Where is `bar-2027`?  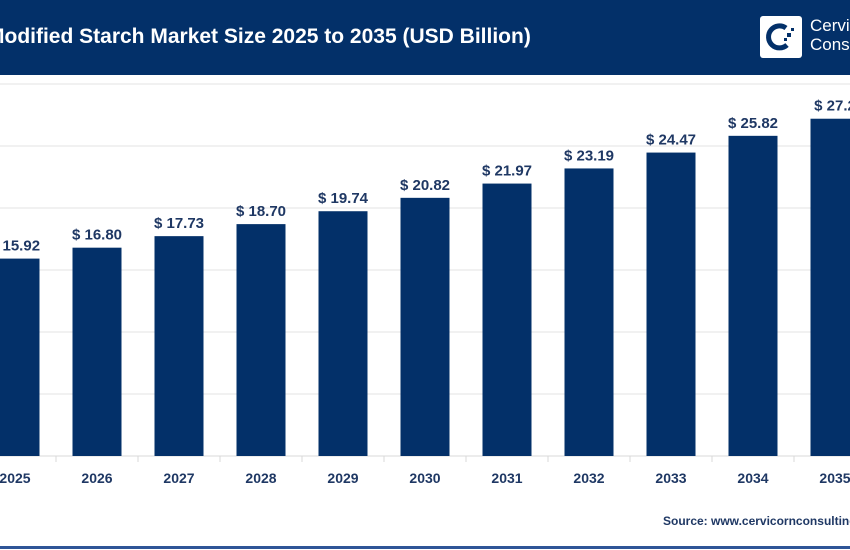 bar-2027 is located at coordinates (179, 346).